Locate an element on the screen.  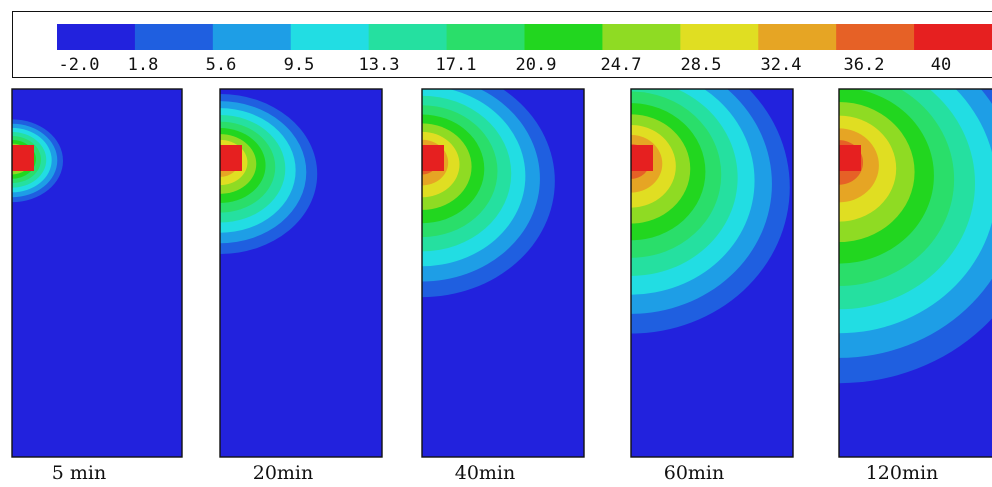
panel-label: 120min is located at coordinates (902, 473).